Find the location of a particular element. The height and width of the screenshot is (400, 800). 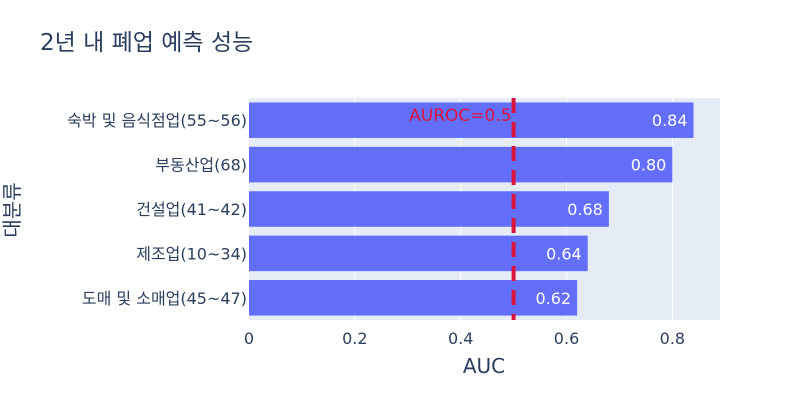

x-tick-label: 0.4 is located at coordinates (460, 338).